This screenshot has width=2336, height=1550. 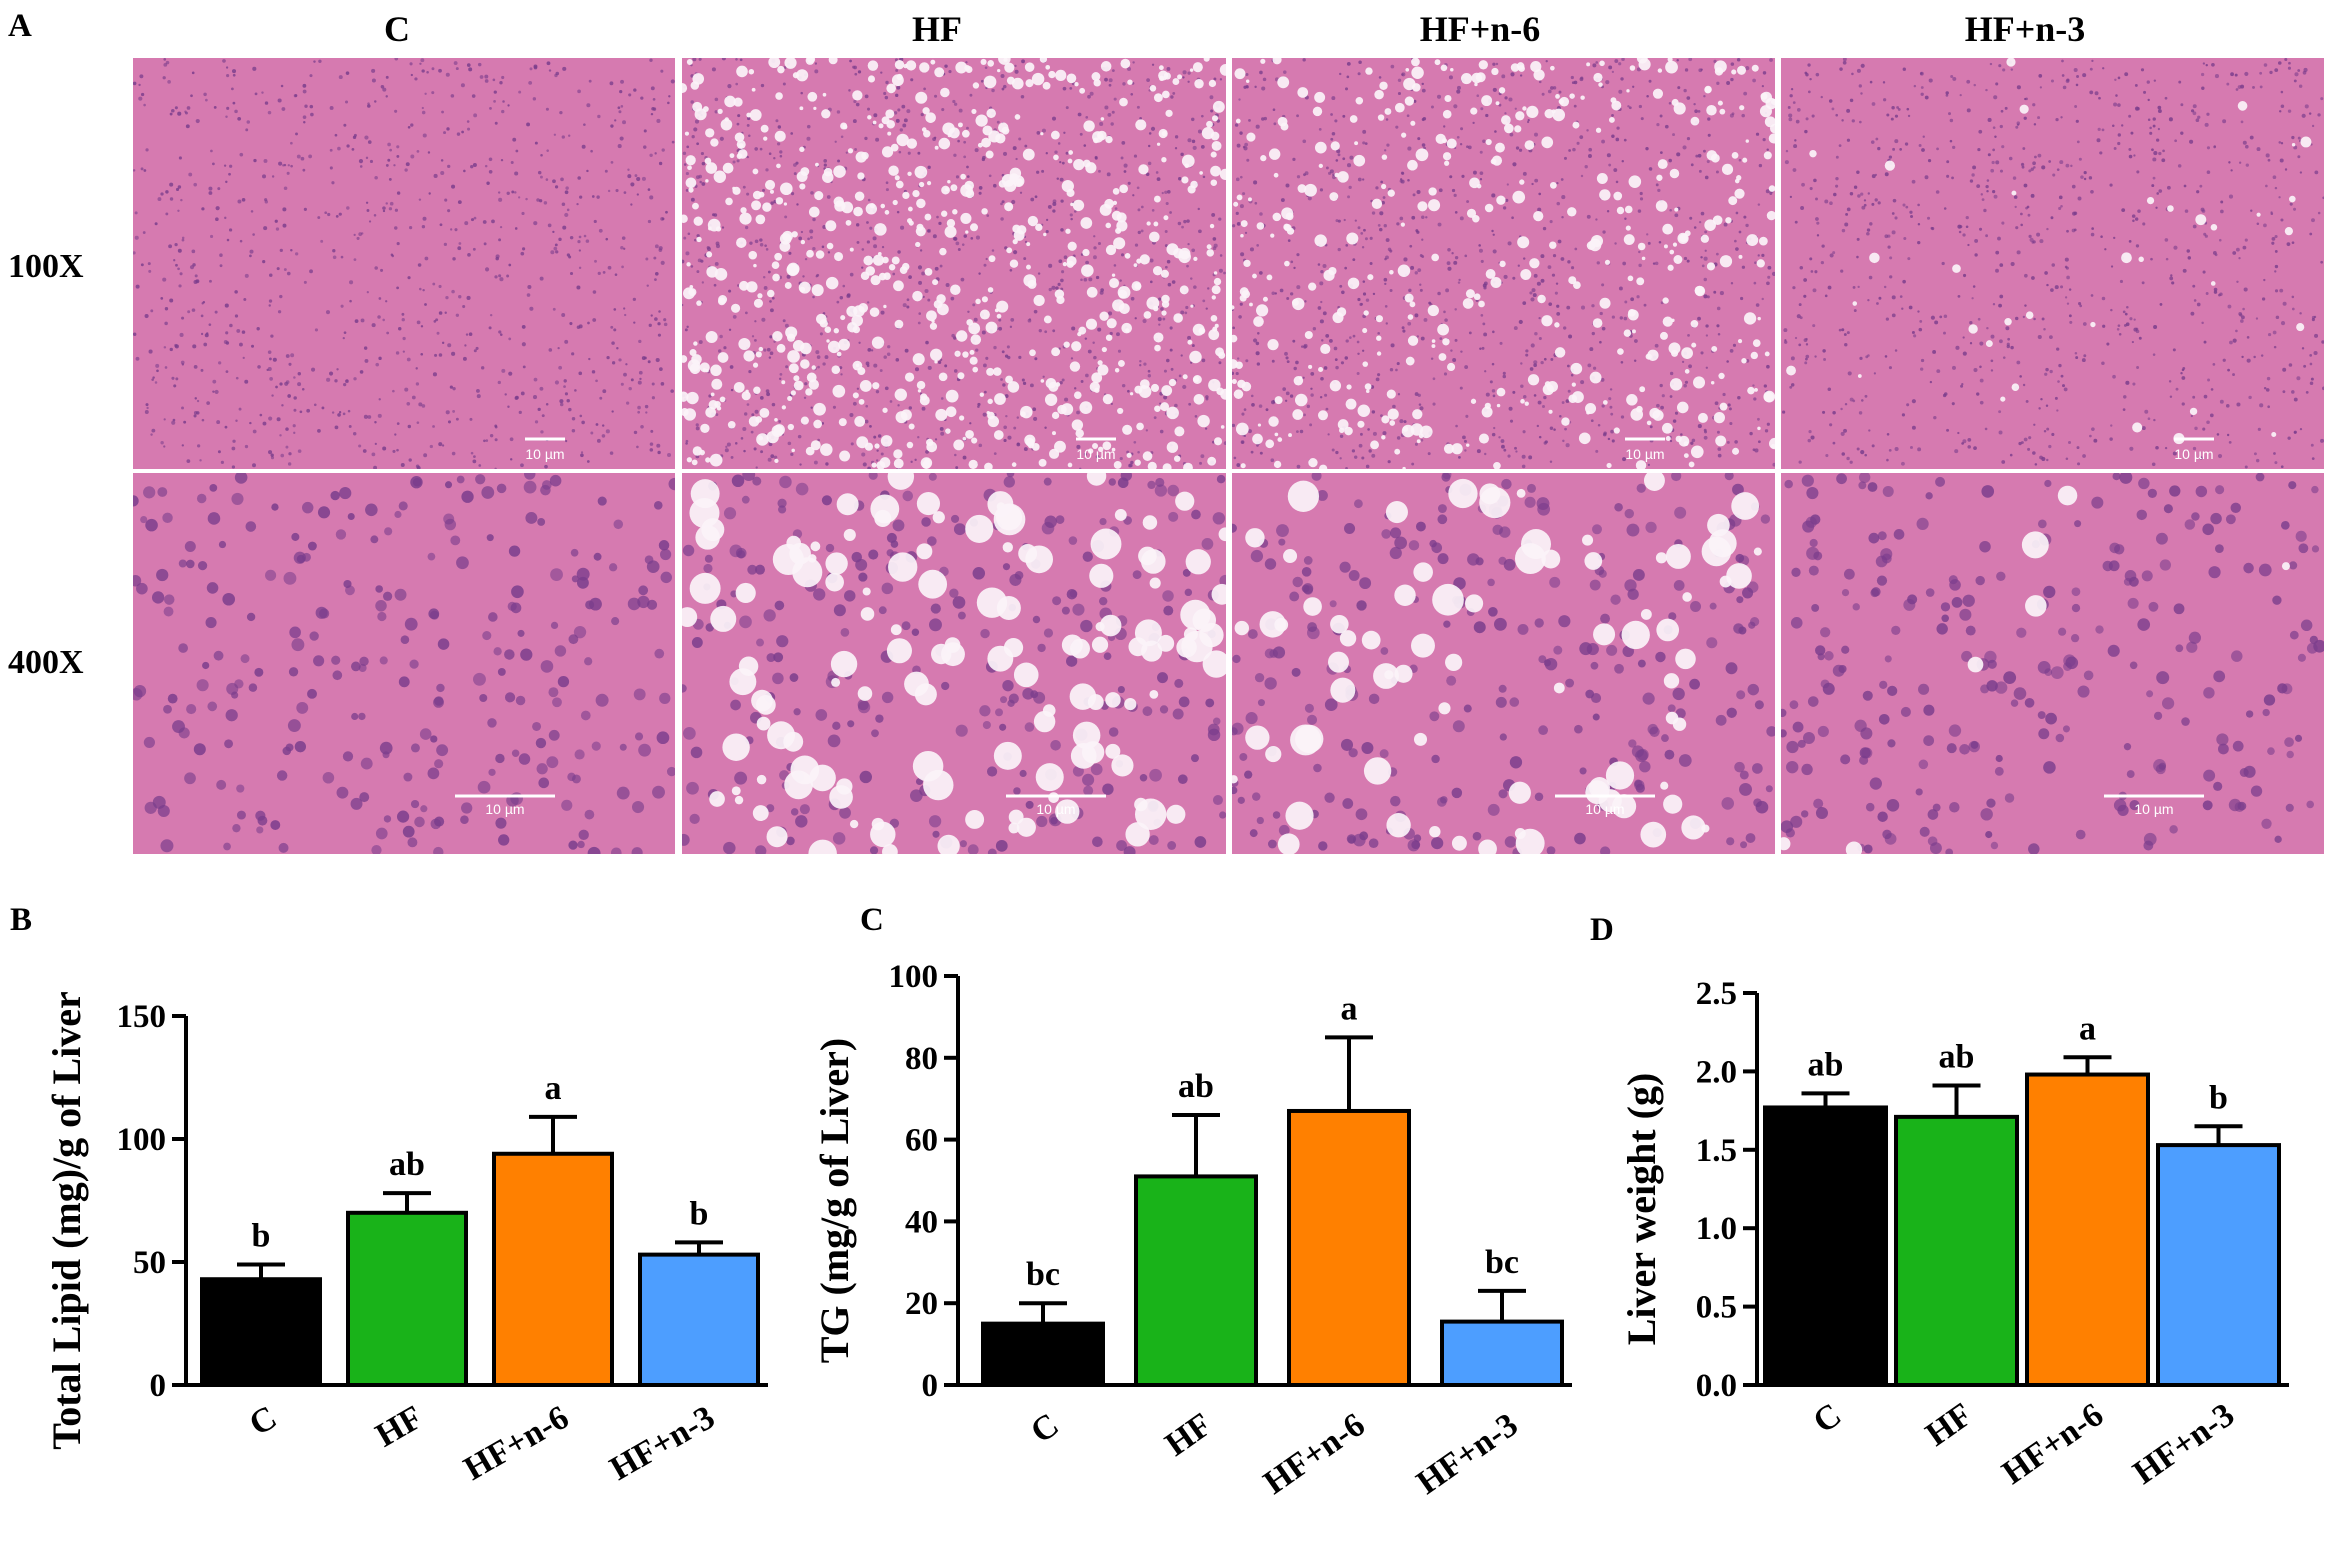 I want to click on y-tick-label: 20, so click(x=921, y=1304).